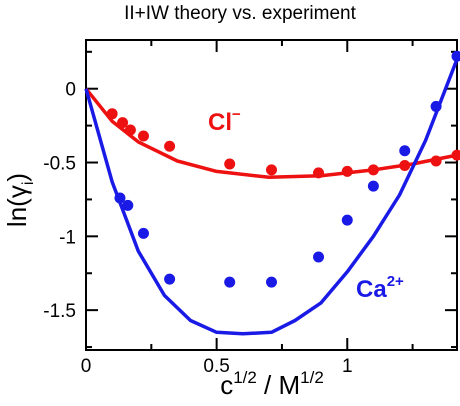 This screenshot has height=406, width=460. Describe the element at coordinates (347, 366) in the screenshot. I see `x-tick-label: 1` at that location.